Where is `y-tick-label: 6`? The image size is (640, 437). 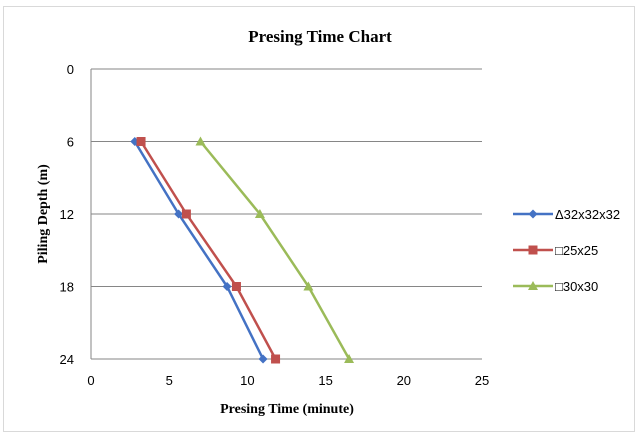
y-tick-label: 6 is located at coordinates (70, 142).